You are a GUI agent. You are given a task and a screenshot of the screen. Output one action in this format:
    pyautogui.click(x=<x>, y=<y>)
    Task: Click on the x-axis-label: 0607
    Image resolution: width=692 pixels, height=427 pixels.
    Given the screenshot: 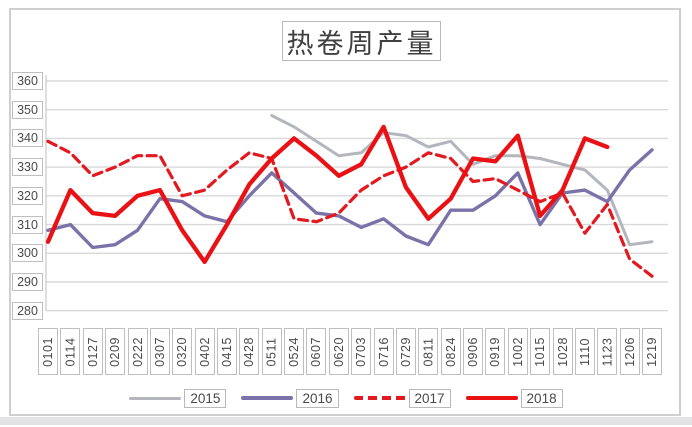 What is the action you would take?
    pyautogui.click(x=316, y=351)
    